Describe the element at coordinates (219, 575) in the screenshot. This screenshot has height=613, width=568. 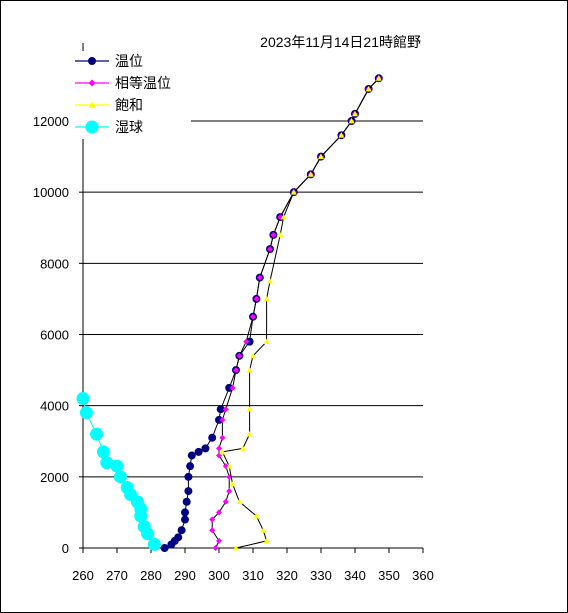
I see `x-tick-label: 300` at that location.